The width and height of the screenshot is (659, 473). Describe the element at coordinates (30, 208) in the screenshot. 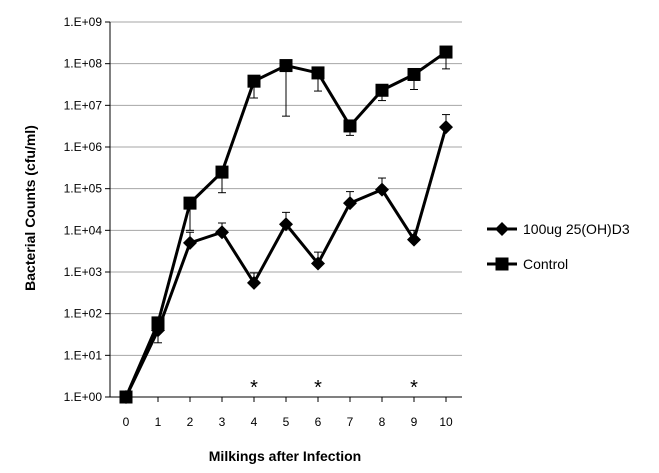

I see `y-axis-title: Bacterial Counts (cfu/ml)` at that location.